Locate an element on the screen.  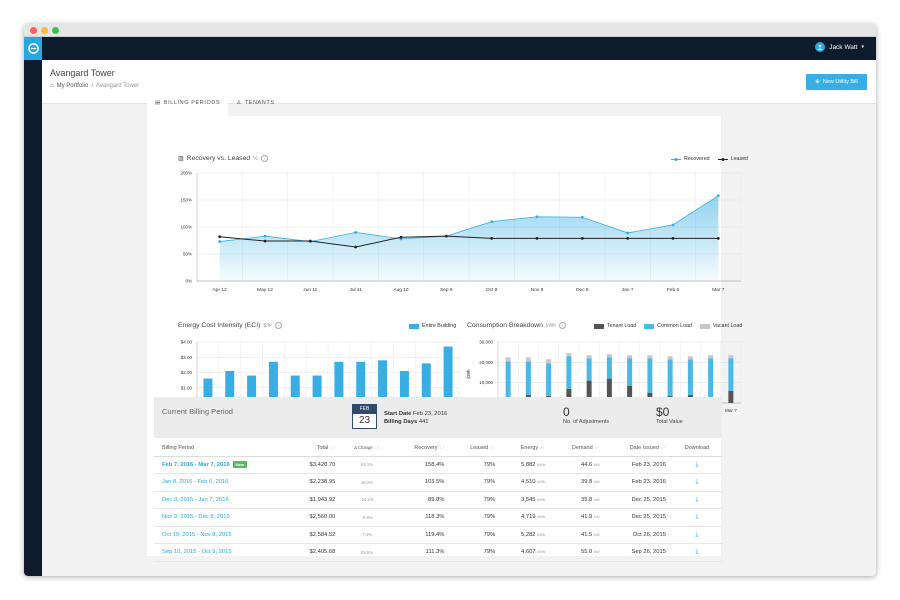
legend-leased: Leased is located at coordinates (732, 159).